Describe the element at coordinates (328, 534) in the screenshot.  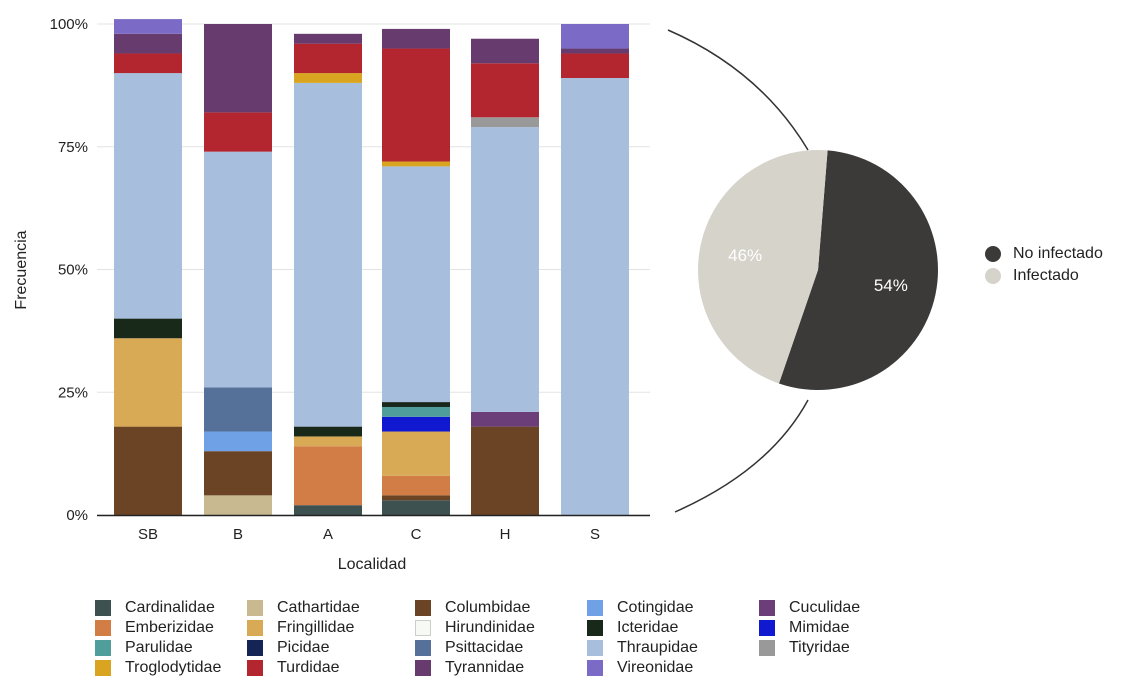
I see `x-tick-label: A` at that location.